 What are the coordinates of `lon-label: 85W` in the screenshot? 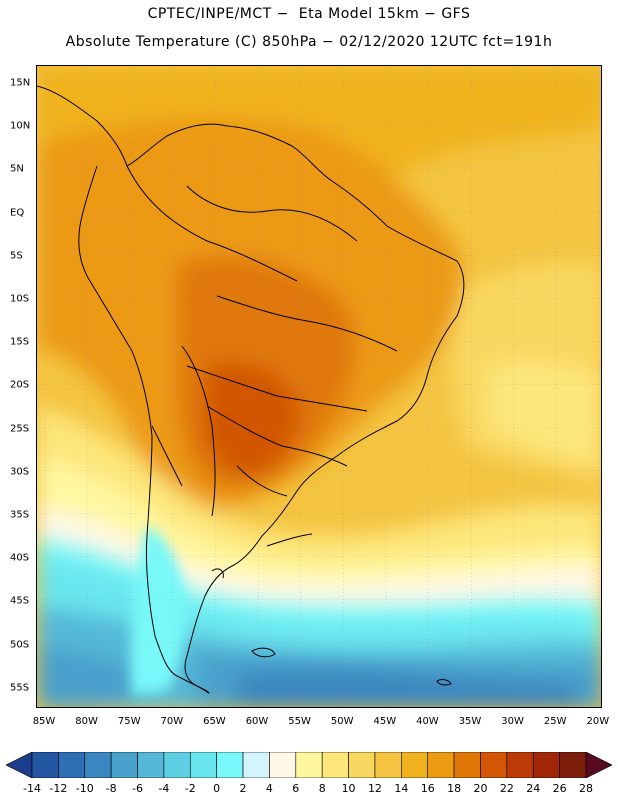 It's located at (44, 721).